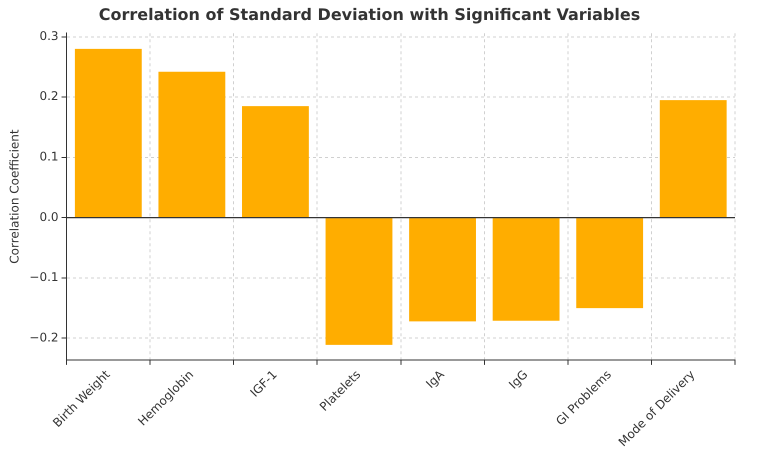 This screenshot has width=757, height=453. I want to click on y-tick-label: −0.2, so click(44, 337).